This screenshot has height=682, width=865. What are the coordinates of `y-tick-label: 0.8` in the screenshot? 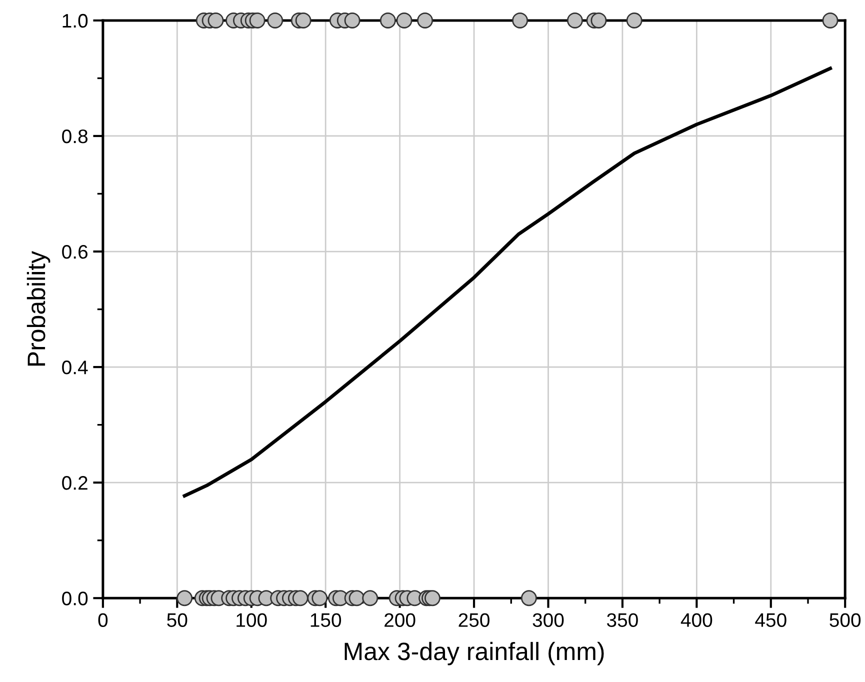 It's located at (75, 136).